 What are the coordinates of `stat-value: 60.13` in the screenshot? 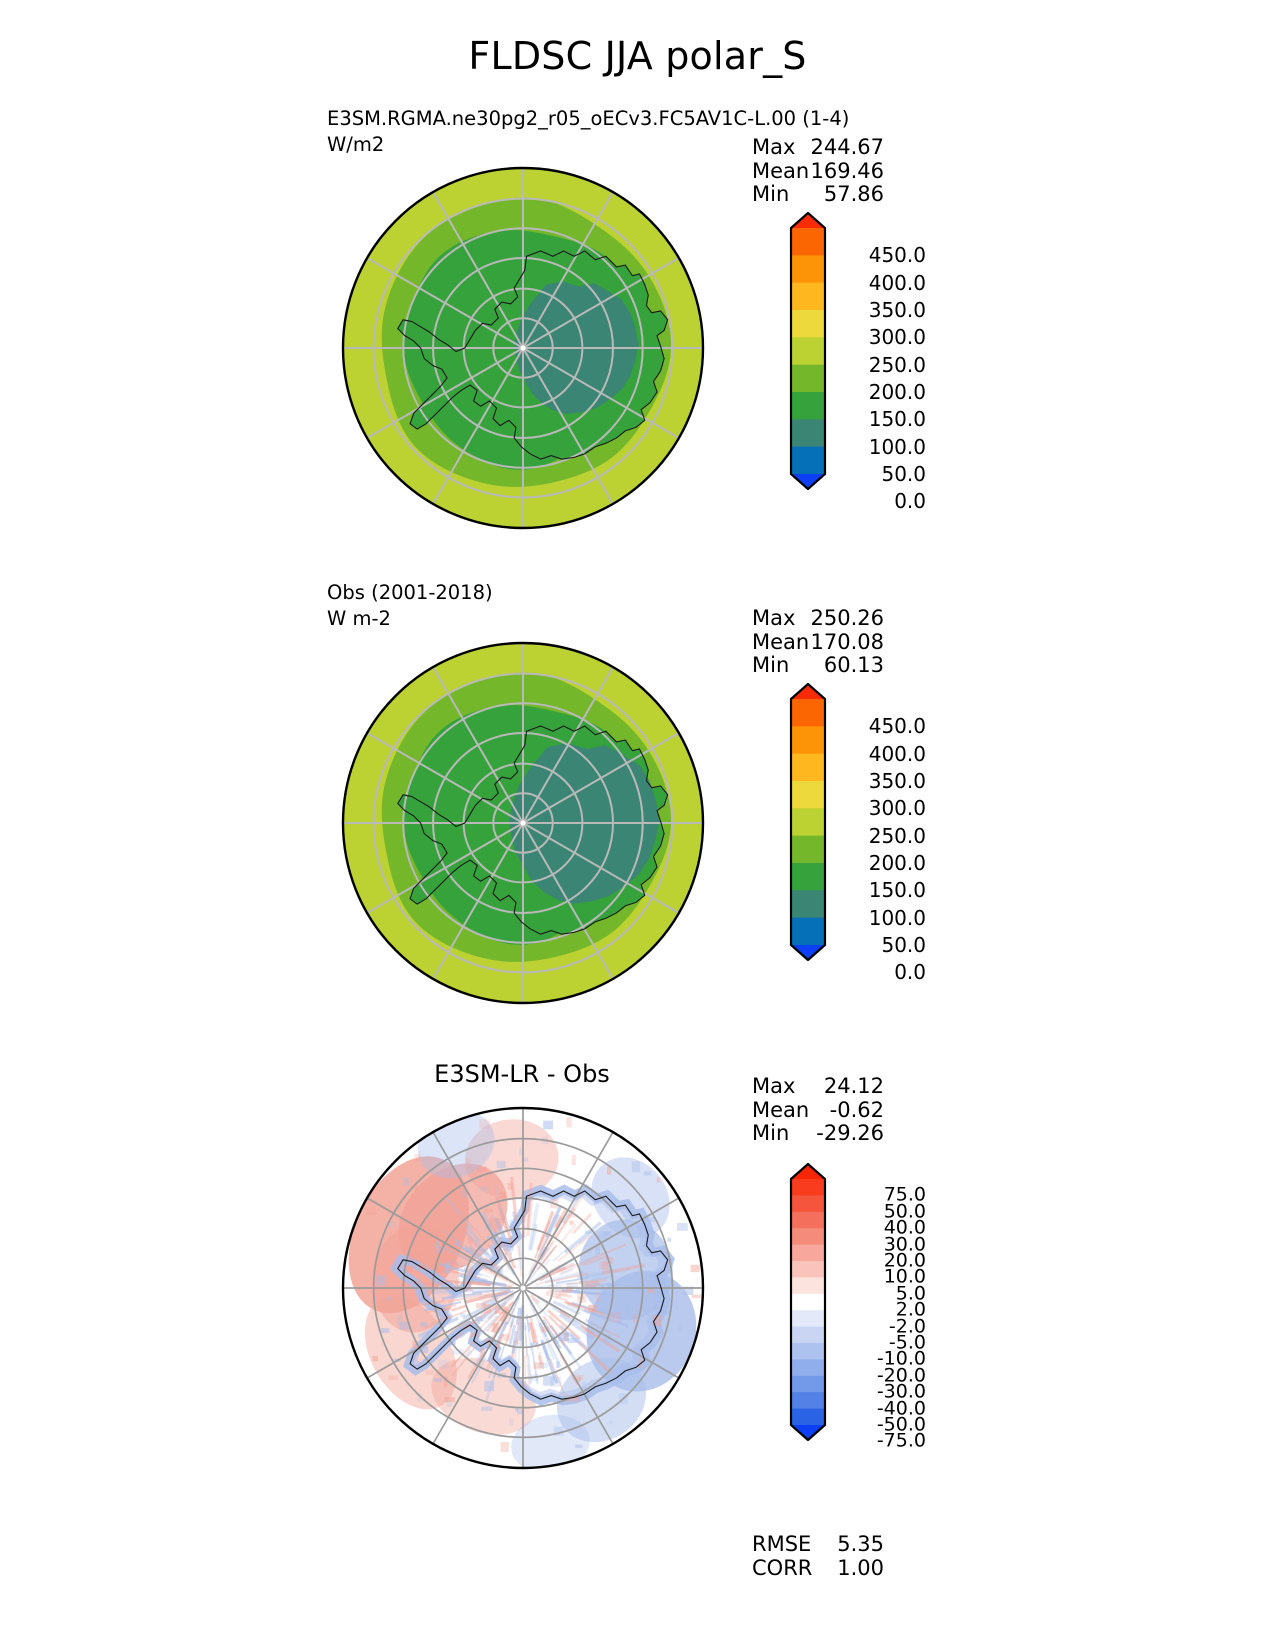 It's located at (853, 665).